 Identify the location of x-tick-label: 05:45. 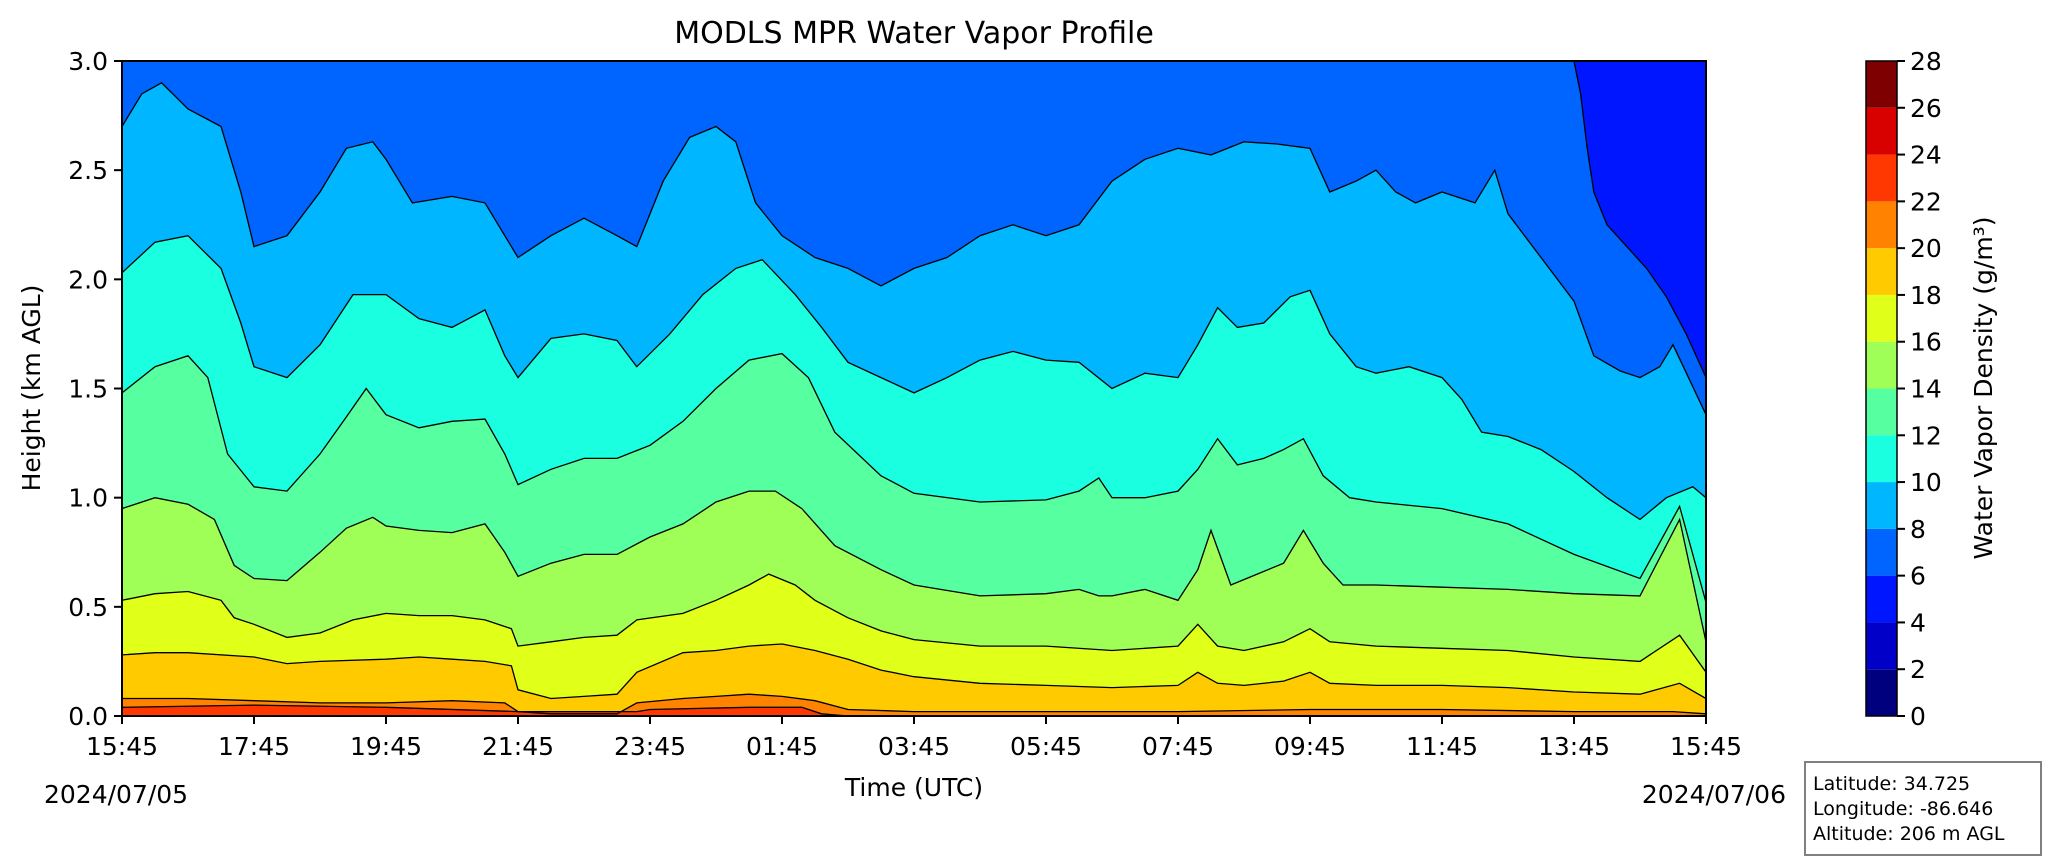
(1046, 746).